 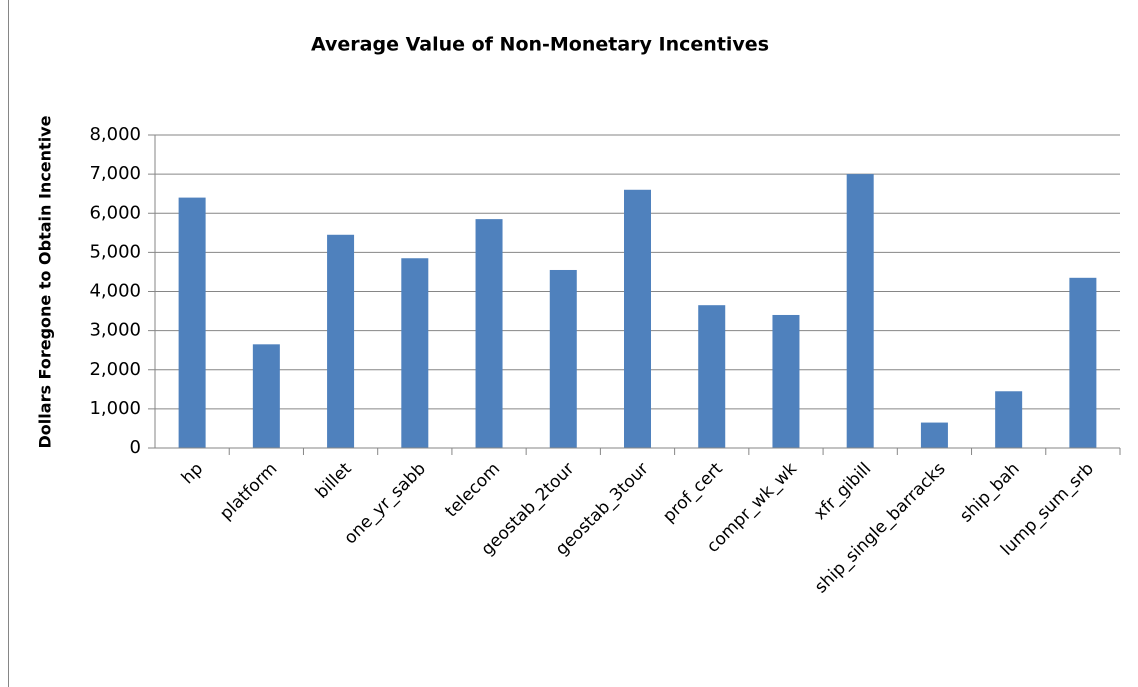 What do you see at coordinates (115, 212) in the screenshot?
I see `y-tick-label: 6,000` at bounding box center [115, 212].